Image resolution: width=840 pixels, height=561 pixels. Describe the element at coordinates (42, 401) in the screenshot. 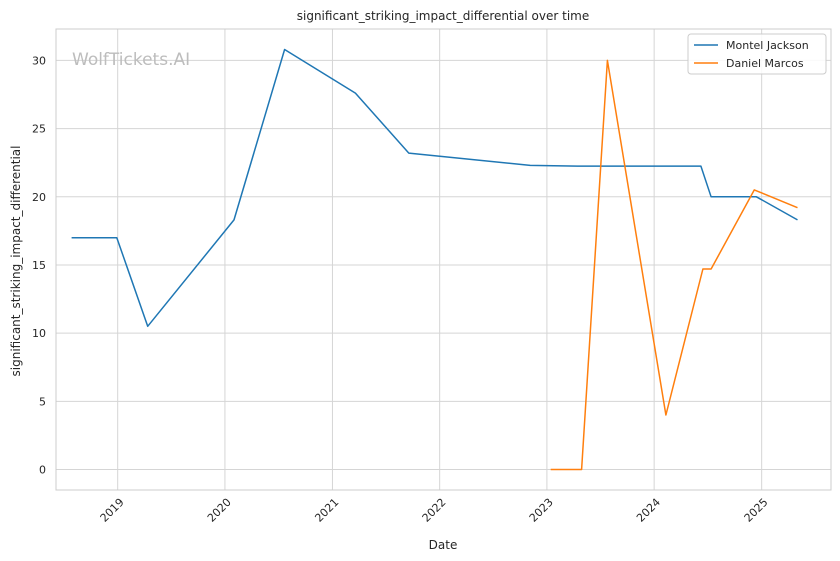

I see `y-tick-label: 5` at that location.